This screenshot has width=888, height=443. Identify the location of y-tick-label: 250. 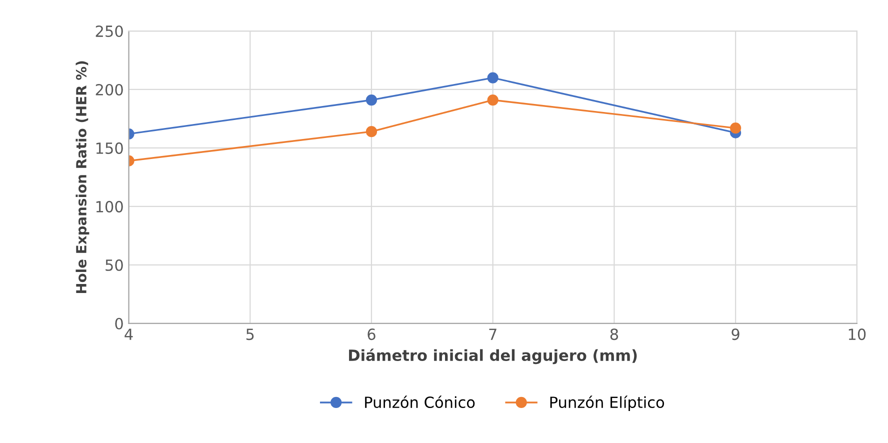
(109, 31).